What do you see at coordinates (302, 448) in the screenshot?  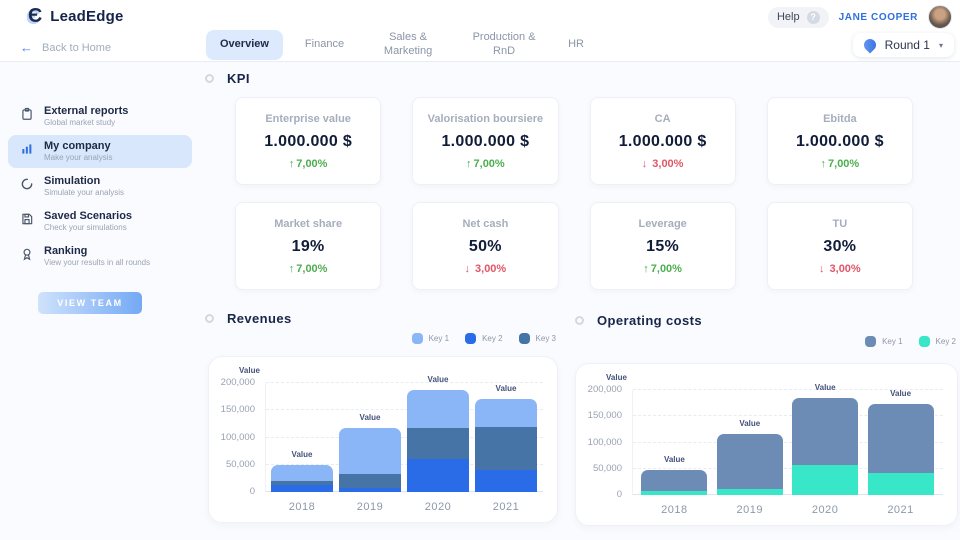 I see `stacked-bar: Value 2018` at bounding box center [302, 448].